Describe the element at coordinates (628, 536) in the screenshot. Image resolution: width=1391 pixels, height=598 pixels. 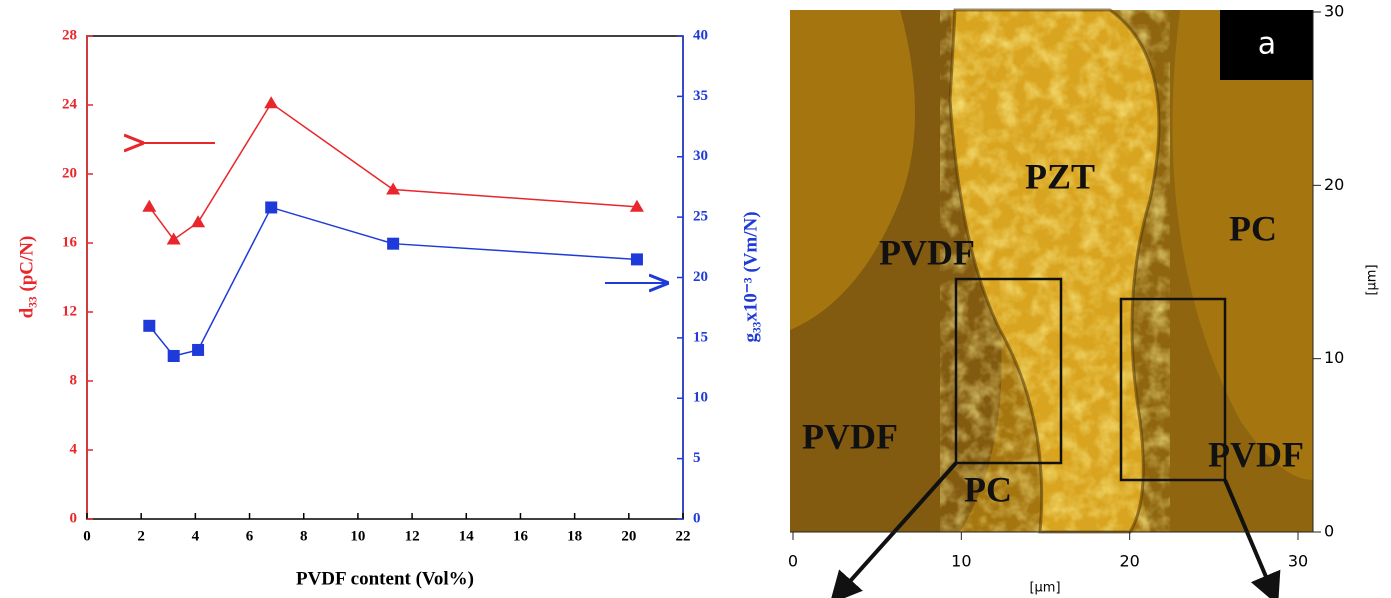
I see `x-tick-label: 20` at that location.